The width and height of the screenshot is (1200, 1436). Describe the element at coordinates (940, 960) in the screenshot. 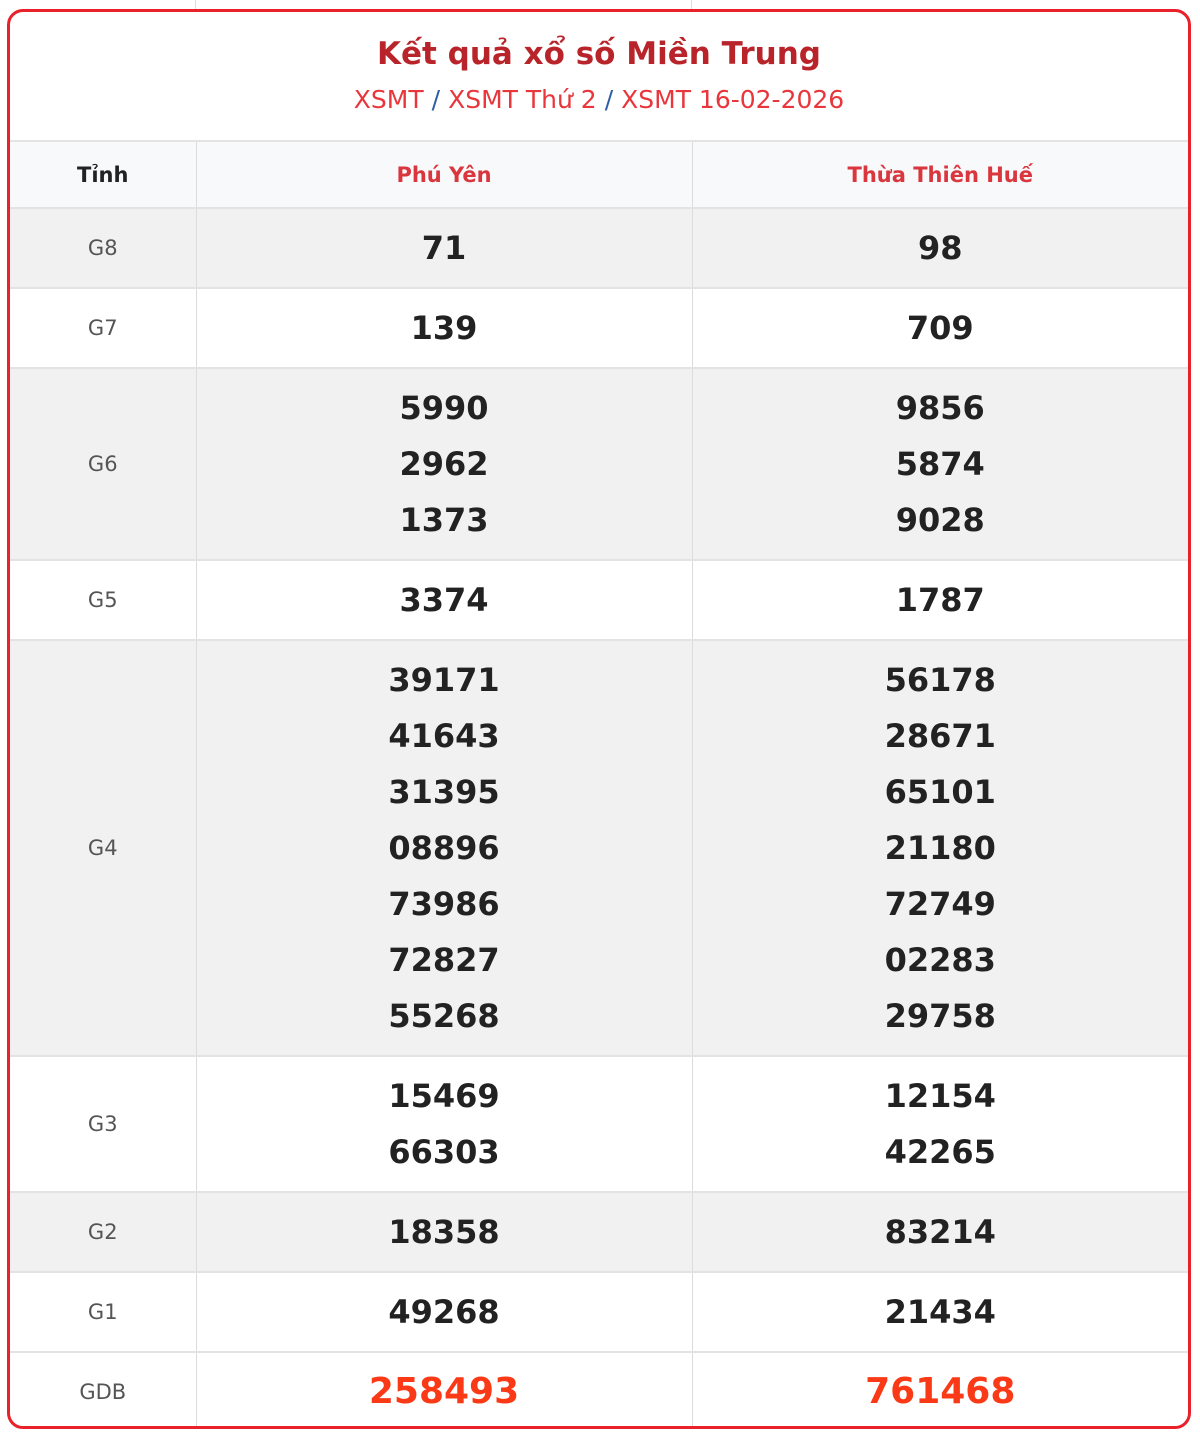

I see `prize-number: 02283` at that location.